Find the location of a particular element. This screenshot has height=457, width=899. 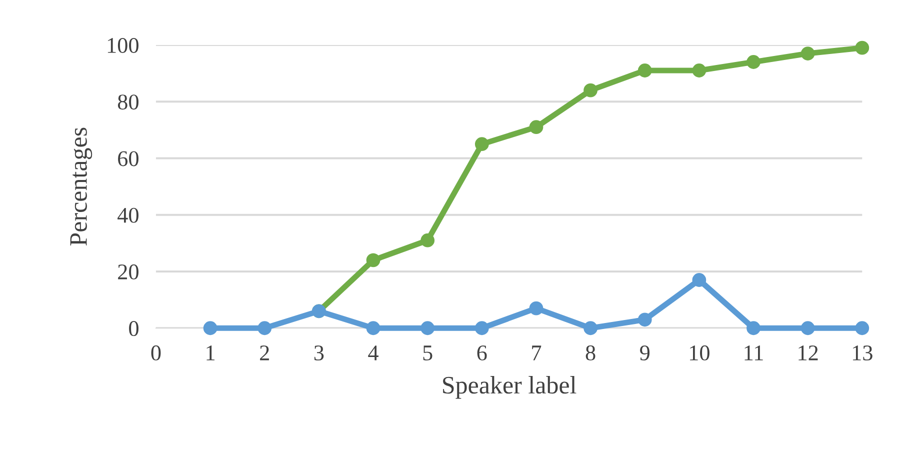

x-tick-label: 13 is located at coordinates (862, 352).